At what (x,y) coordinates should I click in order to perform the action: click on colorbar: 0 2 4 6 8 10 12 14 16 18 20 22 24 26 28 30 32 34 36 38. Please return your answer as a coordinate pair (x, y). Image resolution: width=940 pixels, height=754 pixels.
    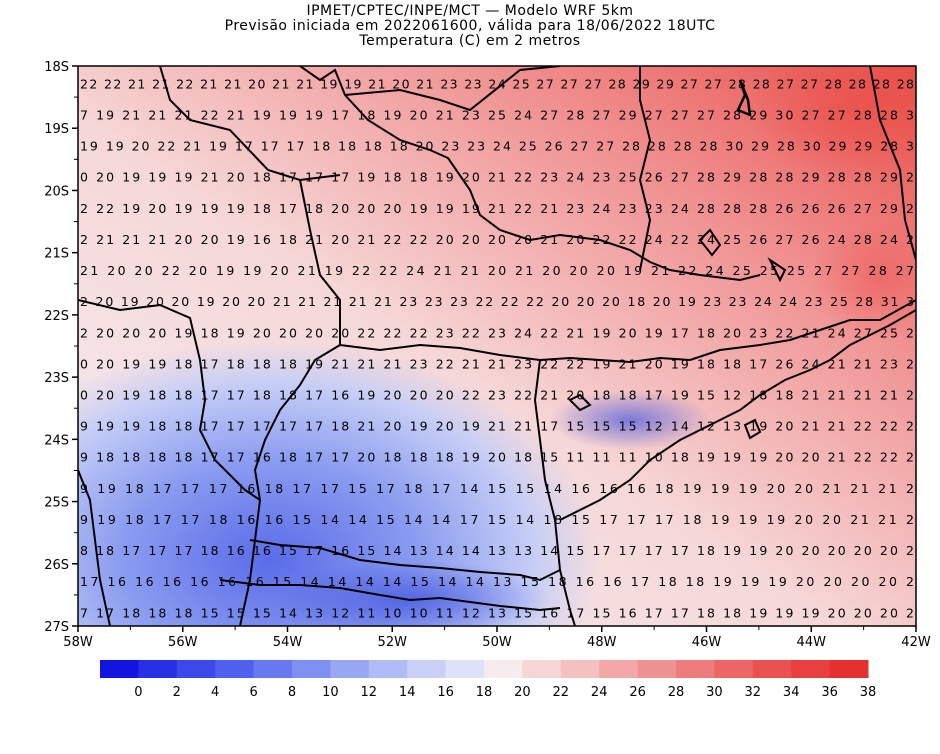
    Looking at the image, I should click on (488, 680).